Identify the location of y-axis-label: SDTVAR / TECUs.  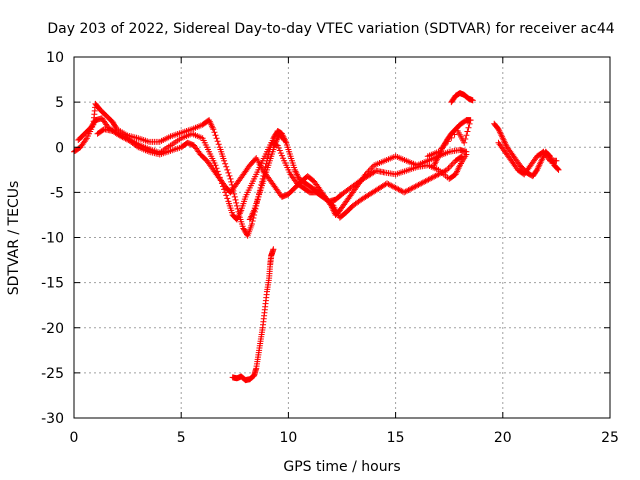
(14, 238).